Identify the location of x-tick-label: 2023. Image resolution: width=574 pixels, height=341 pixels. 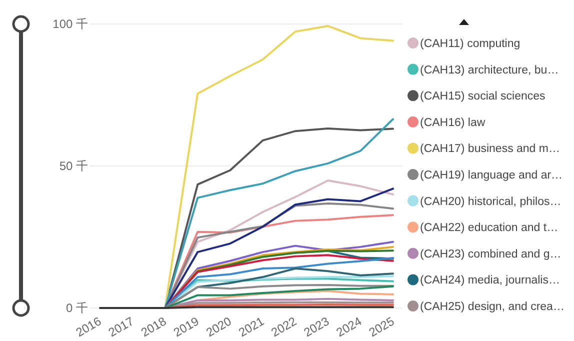
(316, 327).